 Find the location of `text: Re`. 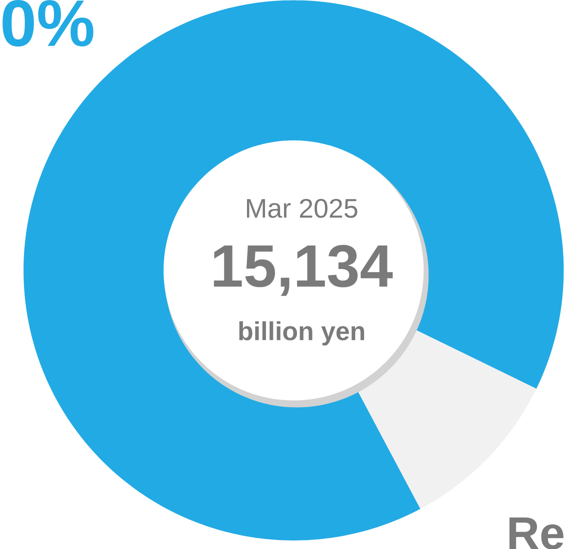

text: Re is located at coordinates (536, 533).